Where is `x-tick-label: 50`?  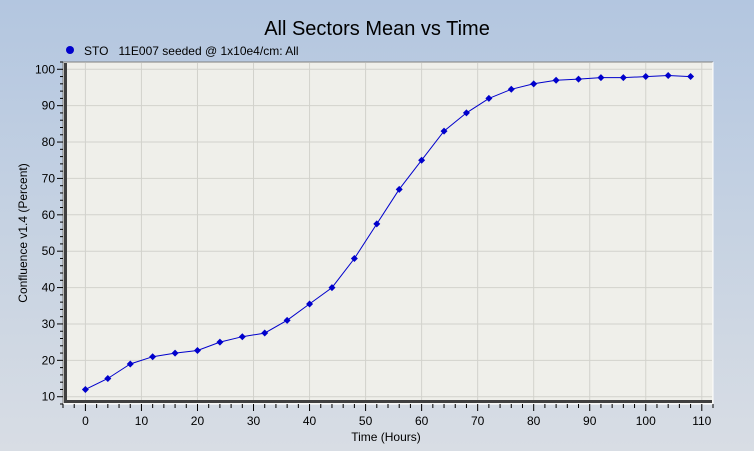 x-tick-label: 50 is located at coordinates (366, 421).